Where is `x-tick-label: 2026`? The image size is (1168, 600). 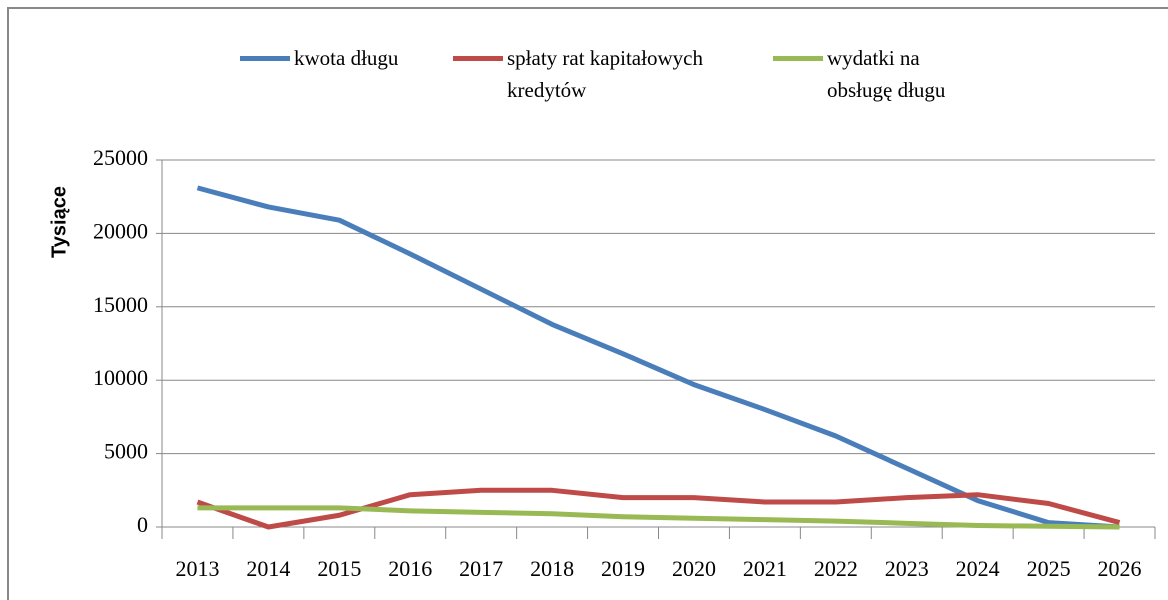 x-tick-label: 2026 is located at coordinates (1120, 568).